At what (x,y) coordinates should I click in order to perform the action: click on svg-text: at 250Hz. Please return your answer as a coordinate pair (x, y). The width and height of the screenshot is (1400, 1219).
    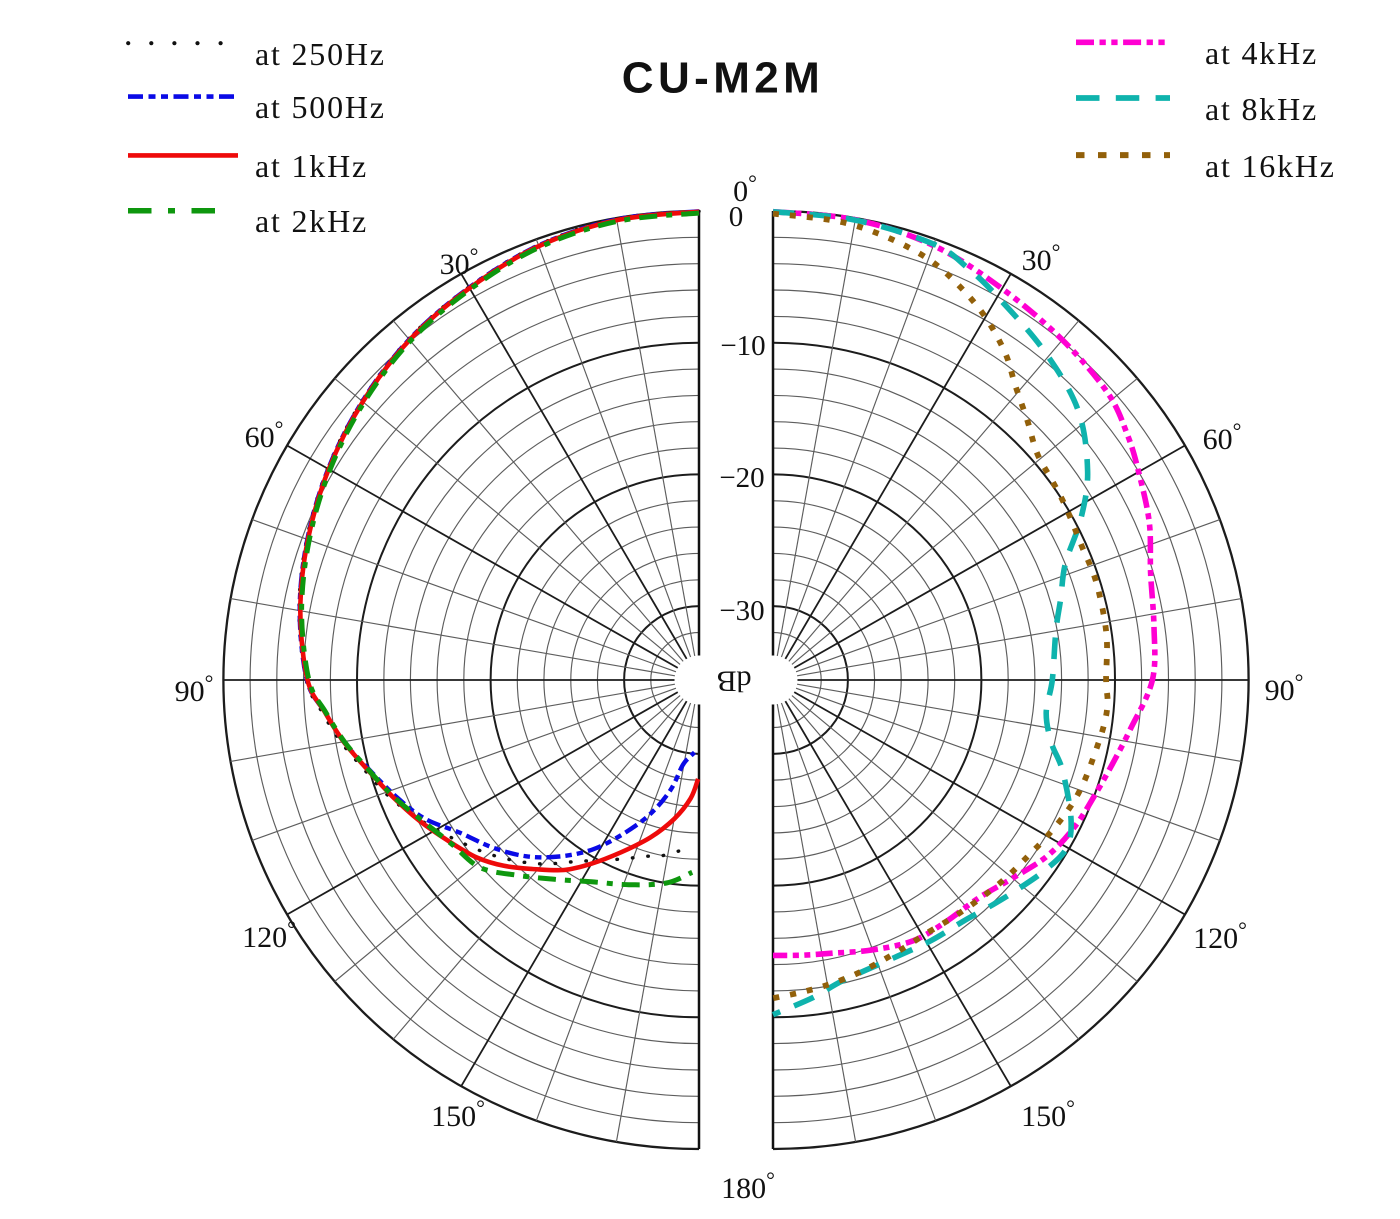
    Looking at the image, I should click on (320, 54).